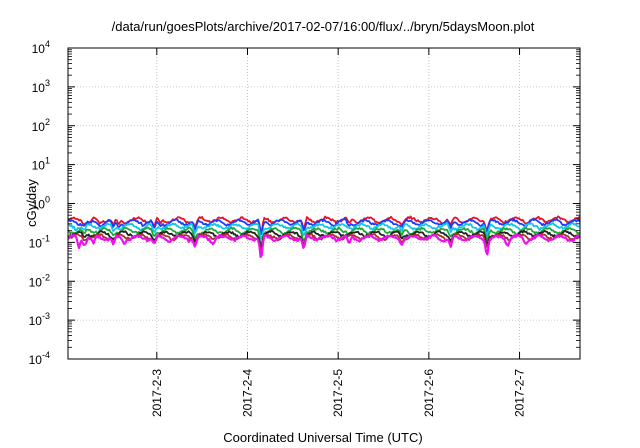 The image size is (640, 448). What do you see at coordinates (520, 393) in the screenshot?
I see `x-tick-label: 2017-2-7` at bounding box center [520, 393].